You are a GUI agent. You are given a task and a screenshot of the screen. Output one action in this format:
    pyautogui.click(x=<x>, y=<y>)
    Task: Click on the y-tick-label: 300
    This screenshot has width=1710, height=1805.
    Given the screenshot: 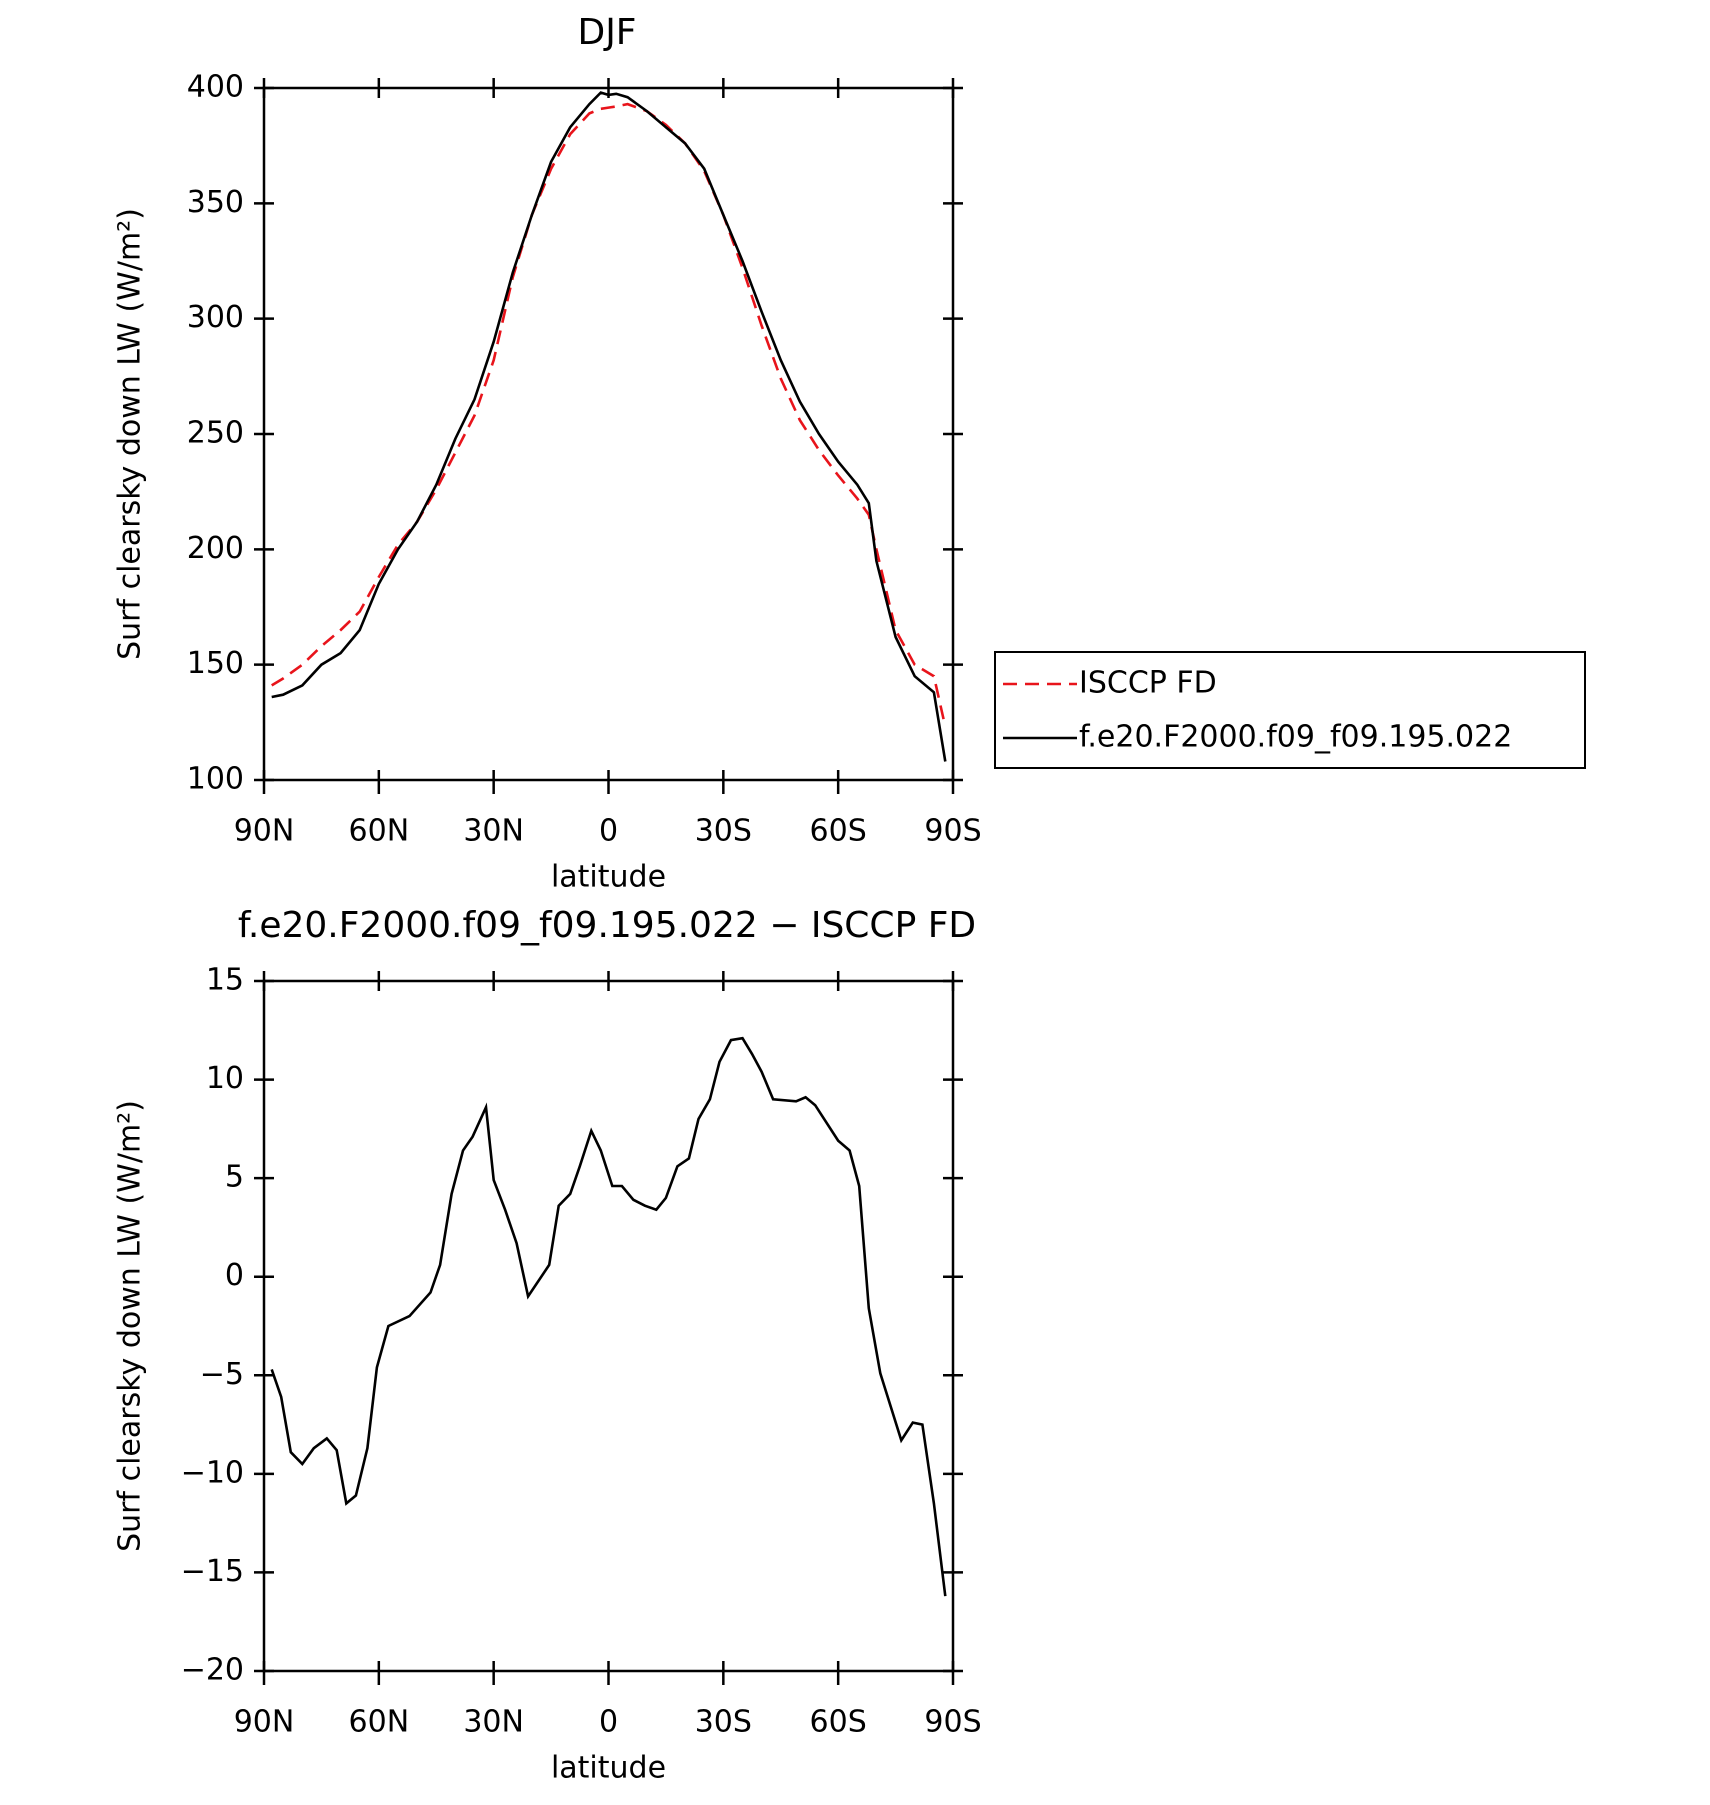 What is the action you would take?
    pyautogui.click(x=215, y=317)
    